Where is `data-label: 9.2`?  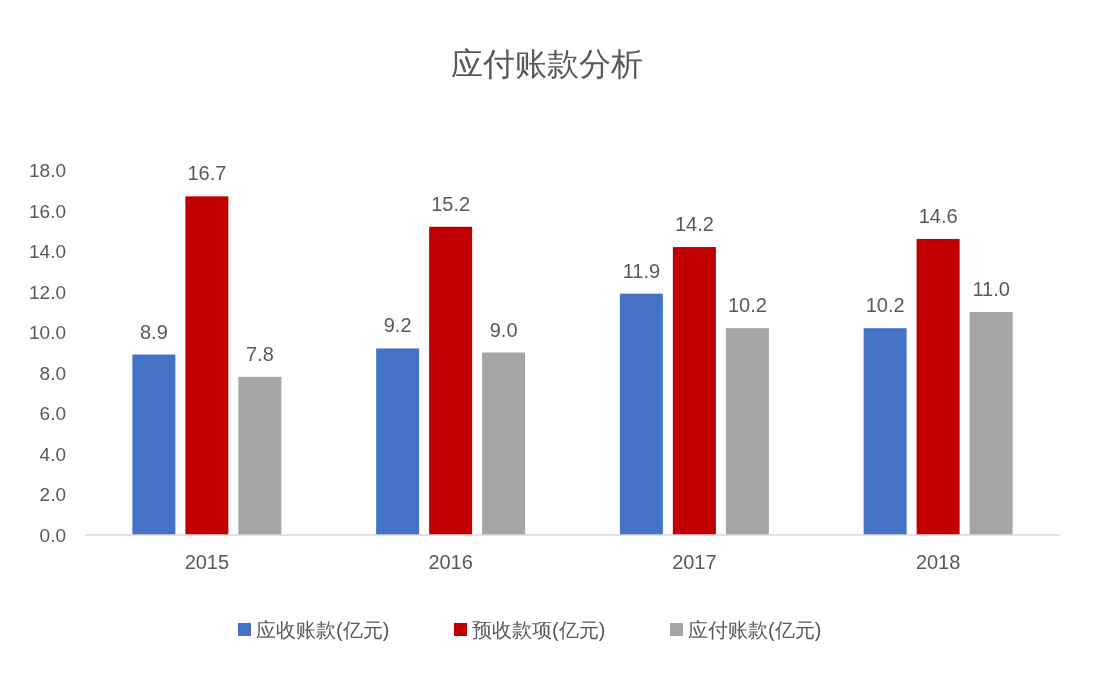 data-label: 9.2 is located at coordinates (397, 325).